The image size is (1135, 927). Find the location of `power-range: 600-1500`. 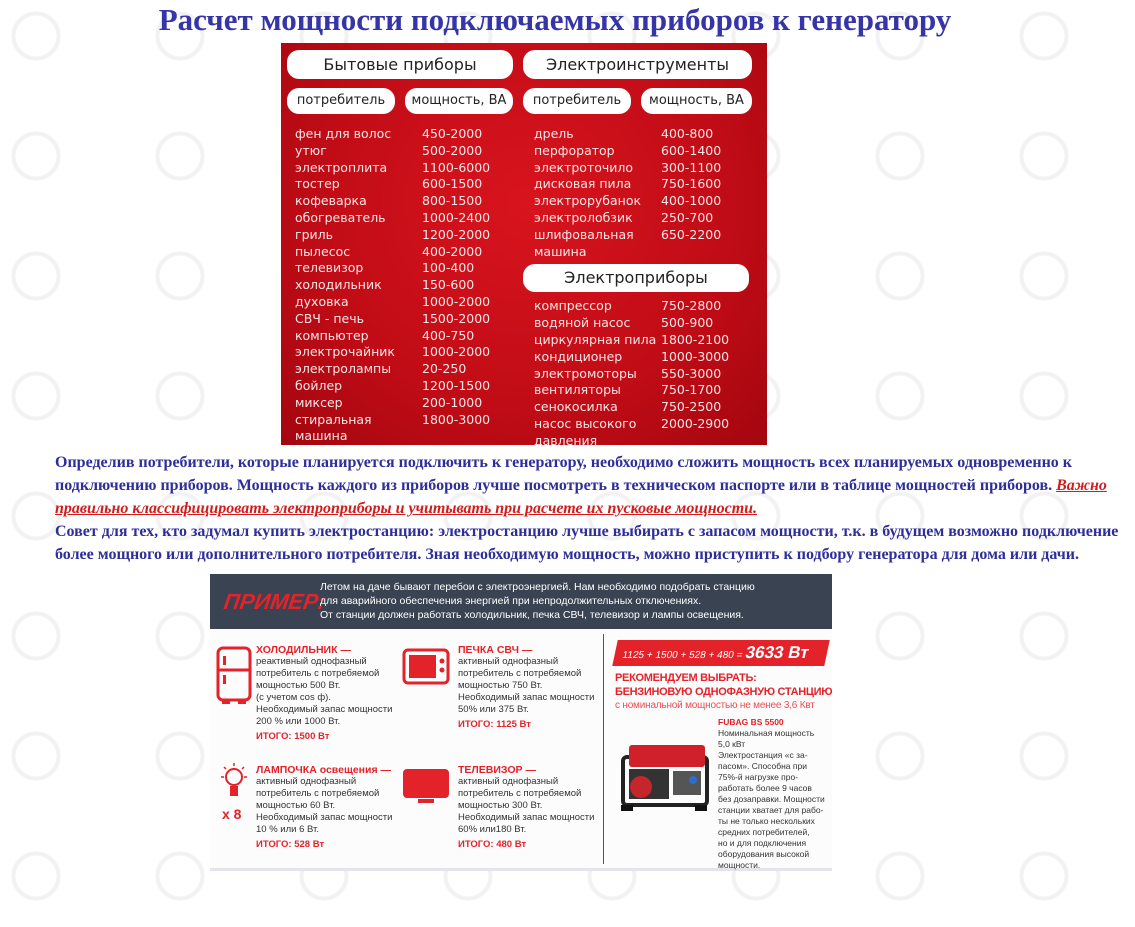

power-range: 600-1500 is located at coordinates (452, 184).